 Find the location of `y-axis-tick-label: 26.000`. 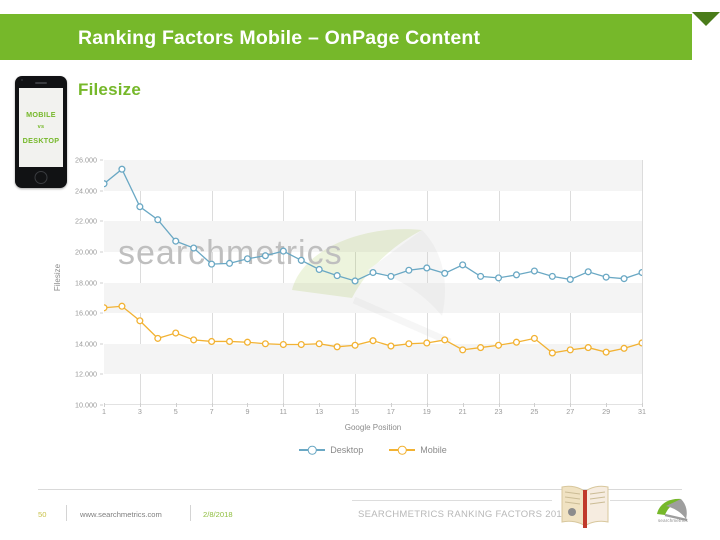

y-axis-tick-label: 26.000 is located at coordinates (86, 160).